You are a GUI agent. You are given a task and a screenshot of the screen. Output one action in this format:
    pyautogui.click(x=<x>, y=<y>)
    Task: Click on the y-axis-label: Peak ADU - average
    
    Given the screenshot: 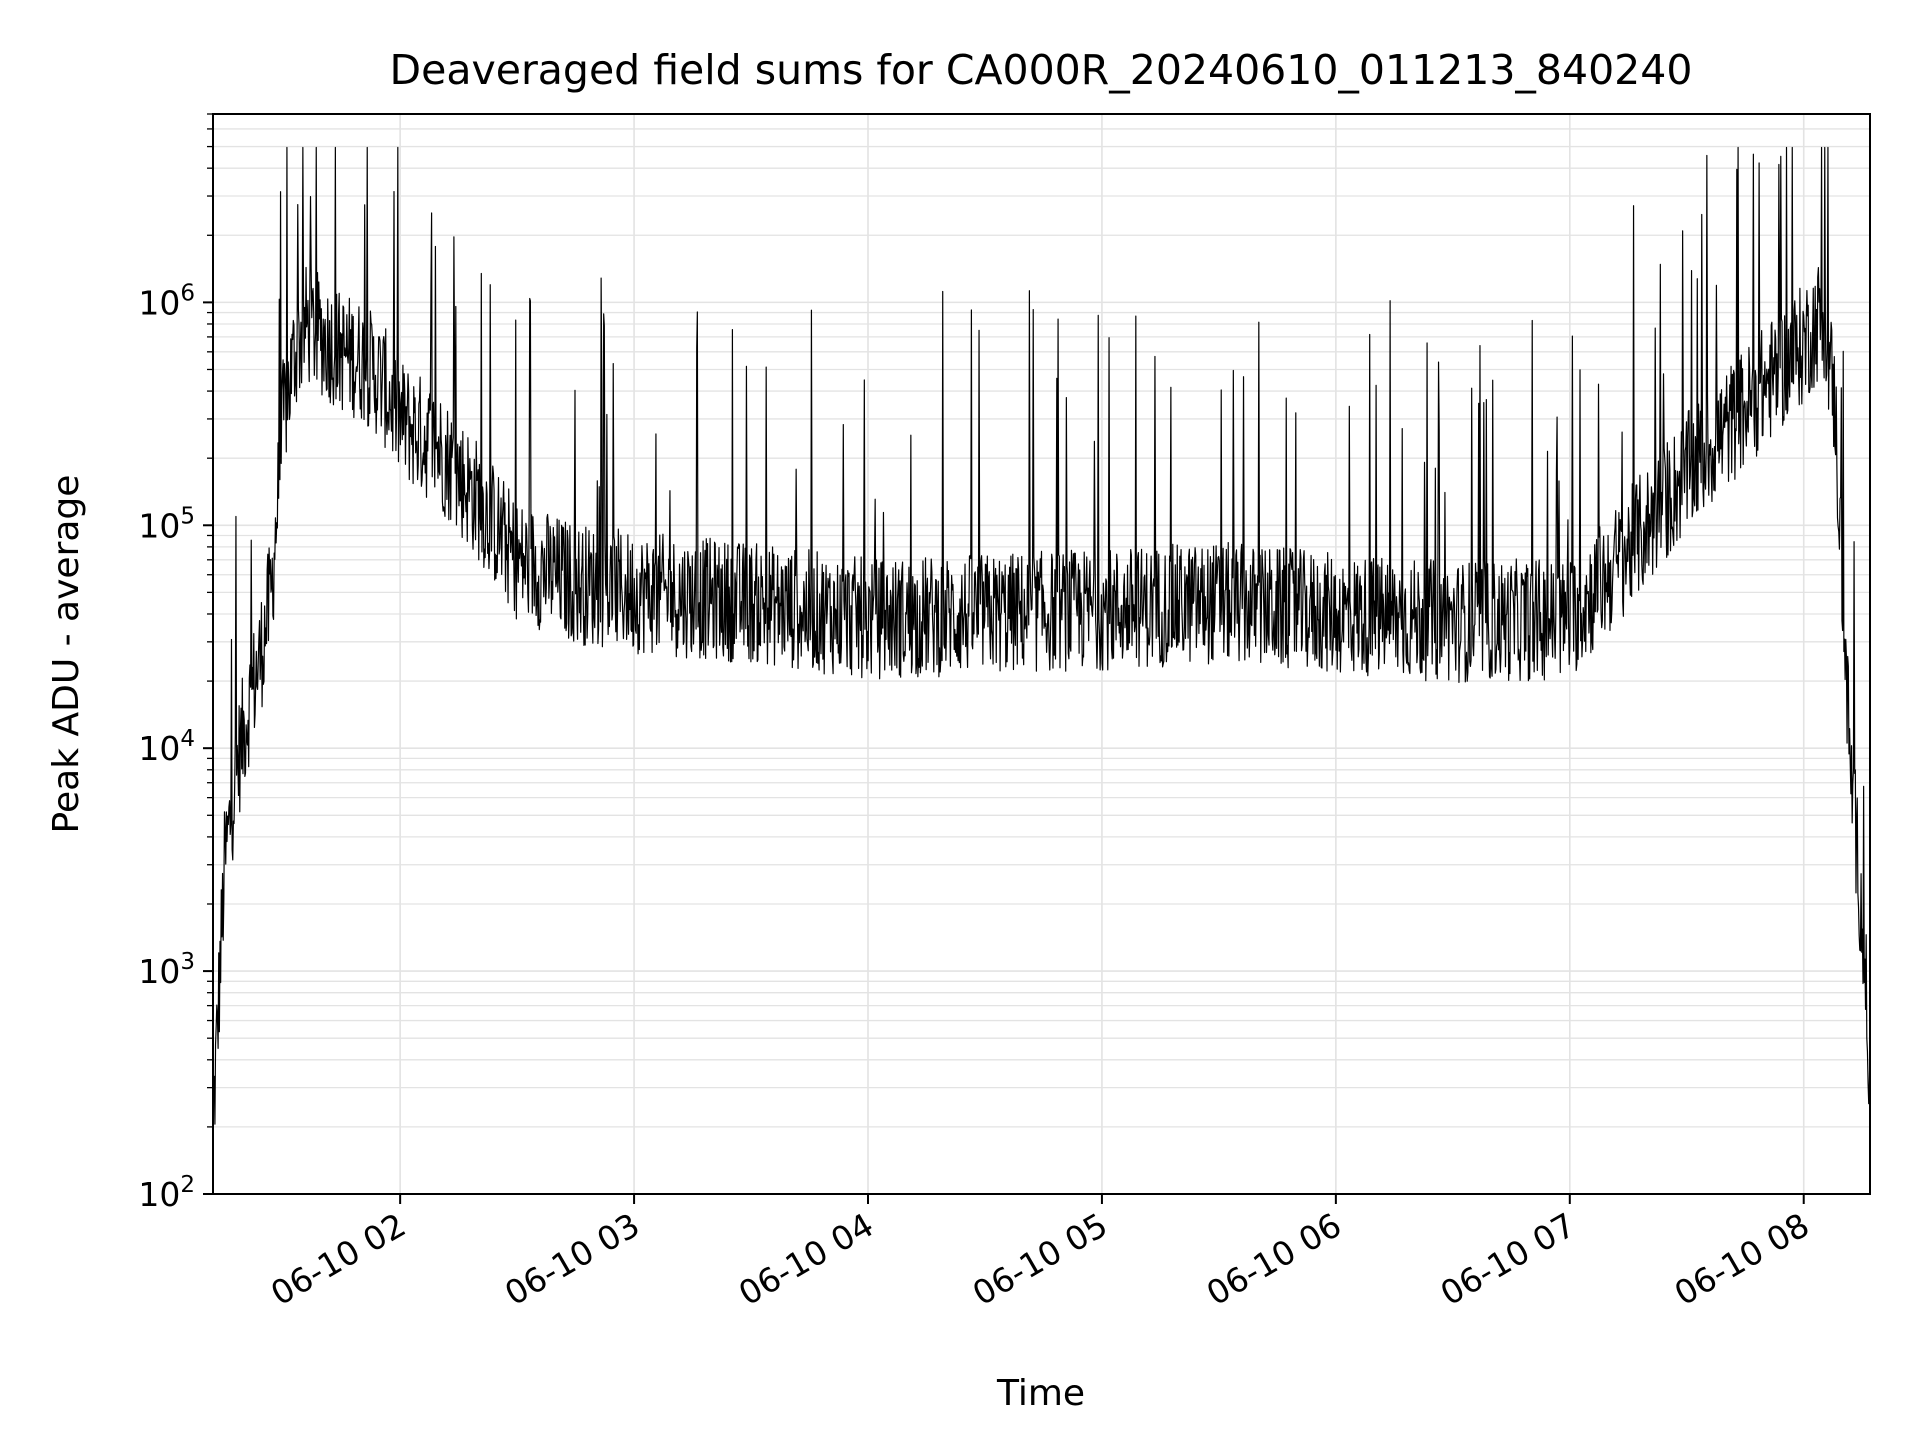 What is the action you would take?
    pyautogui.click(x=66, y=654)
    